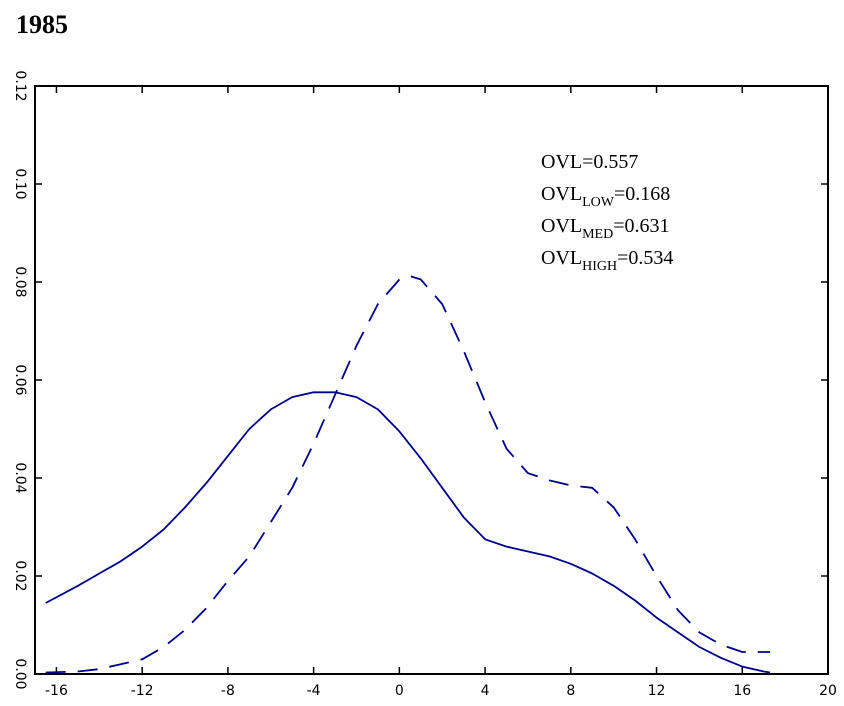 The height and width of the screenshot is (706, 844). I want to click on ovl-annotation: OVLMED=0.631, so click(605, 228).